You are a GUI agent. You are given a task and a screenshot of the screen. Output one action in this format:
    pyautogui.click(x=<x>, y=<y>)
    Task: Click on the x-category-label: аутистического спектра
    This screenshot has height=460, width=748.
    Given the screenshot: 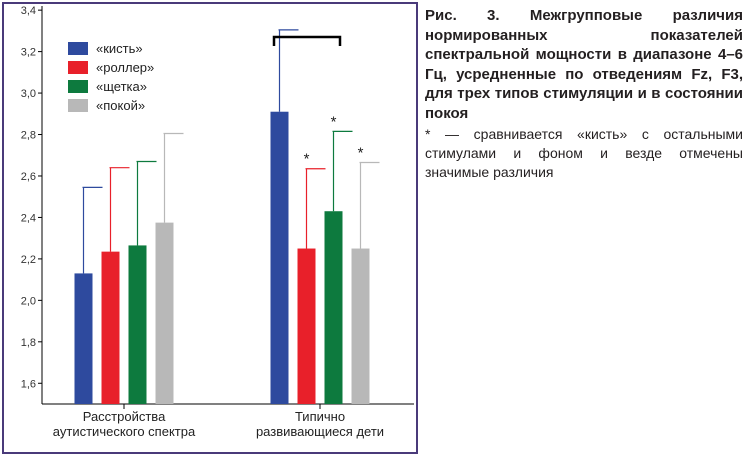 What is the action you would take?
    pyautogui.click(x=124, y=431)
    